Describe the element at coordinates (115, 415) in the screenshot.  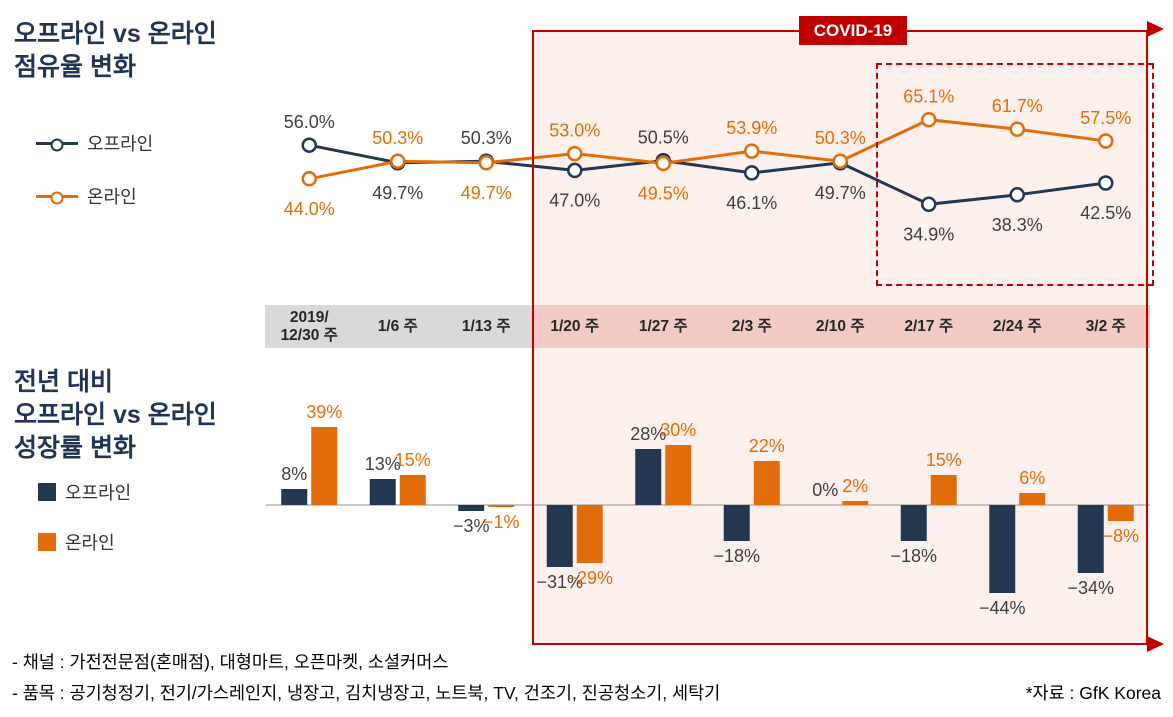
I see `growth-chart-title: 전년 대비 오프라인 vs 온라인 성장률 변화` at that location.